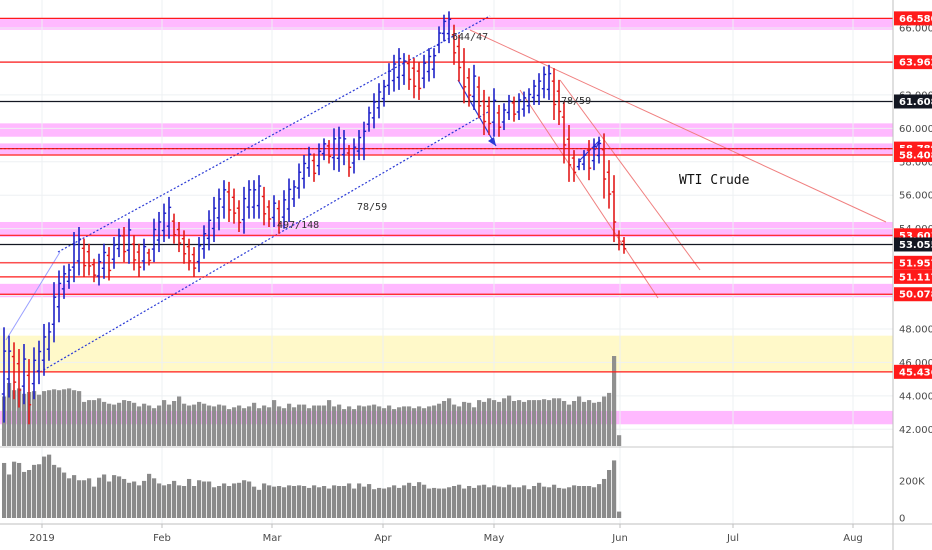 This screenshot has width=932, height=550. I want to click on price-tag-label: 53.055, so click(915, 245).